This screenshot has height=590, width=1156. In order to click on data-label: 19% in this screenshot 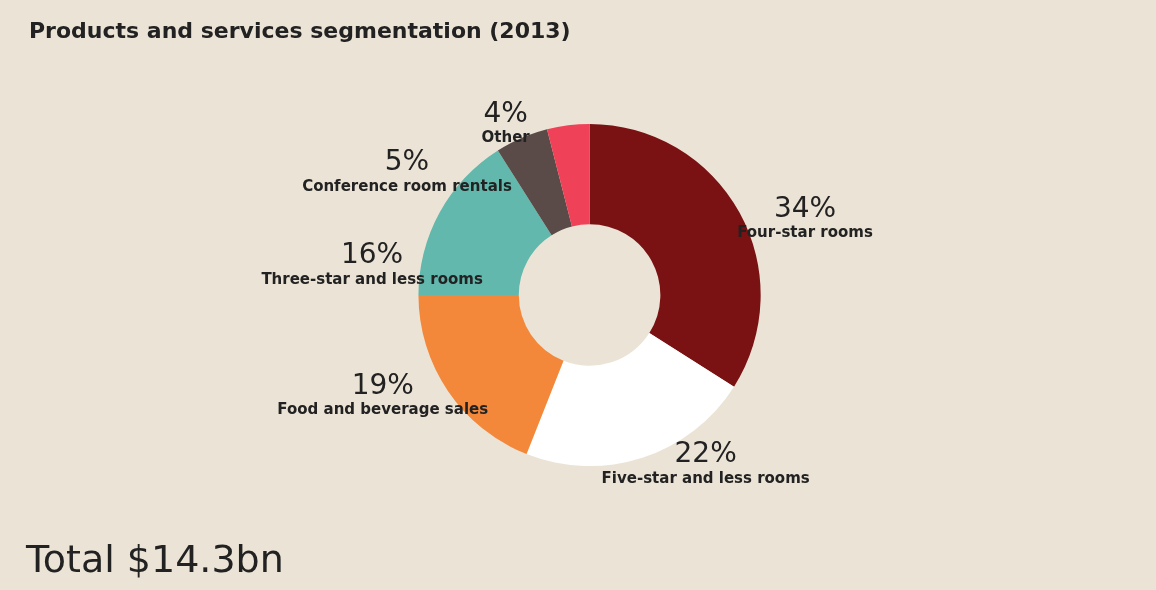, I will do `click(382, 384)`.